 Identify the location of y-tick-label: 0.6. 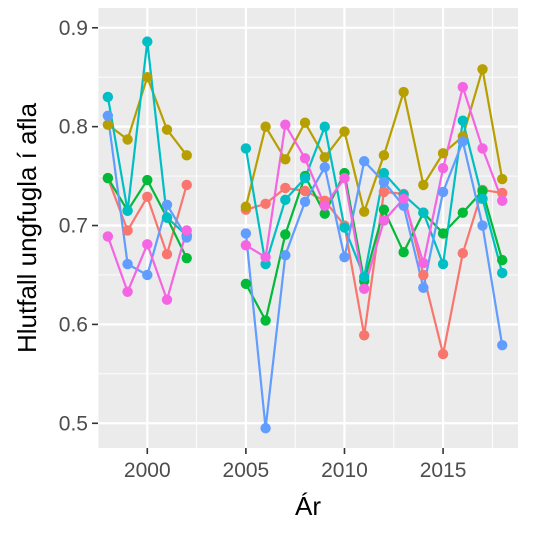
(73, 324).